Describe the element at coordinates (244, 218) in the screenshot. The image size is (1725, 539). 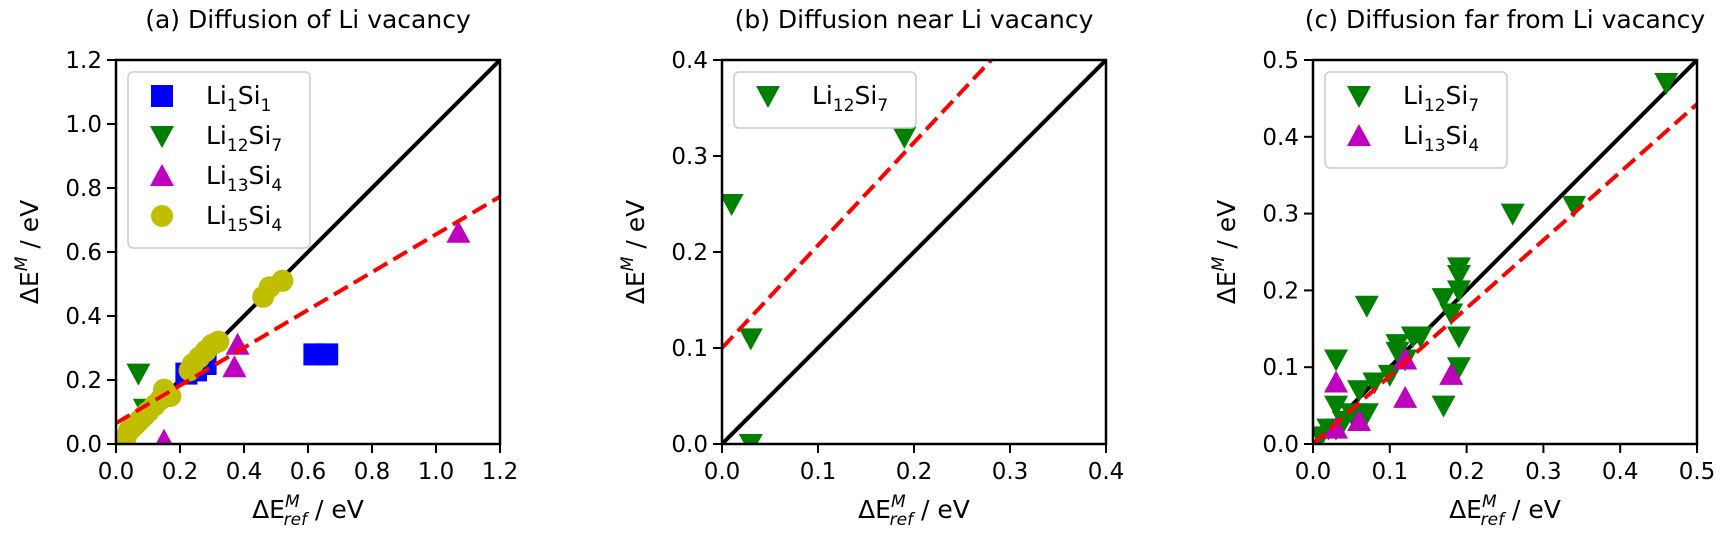
I see `legend-entry: Li15Si4` at that location.